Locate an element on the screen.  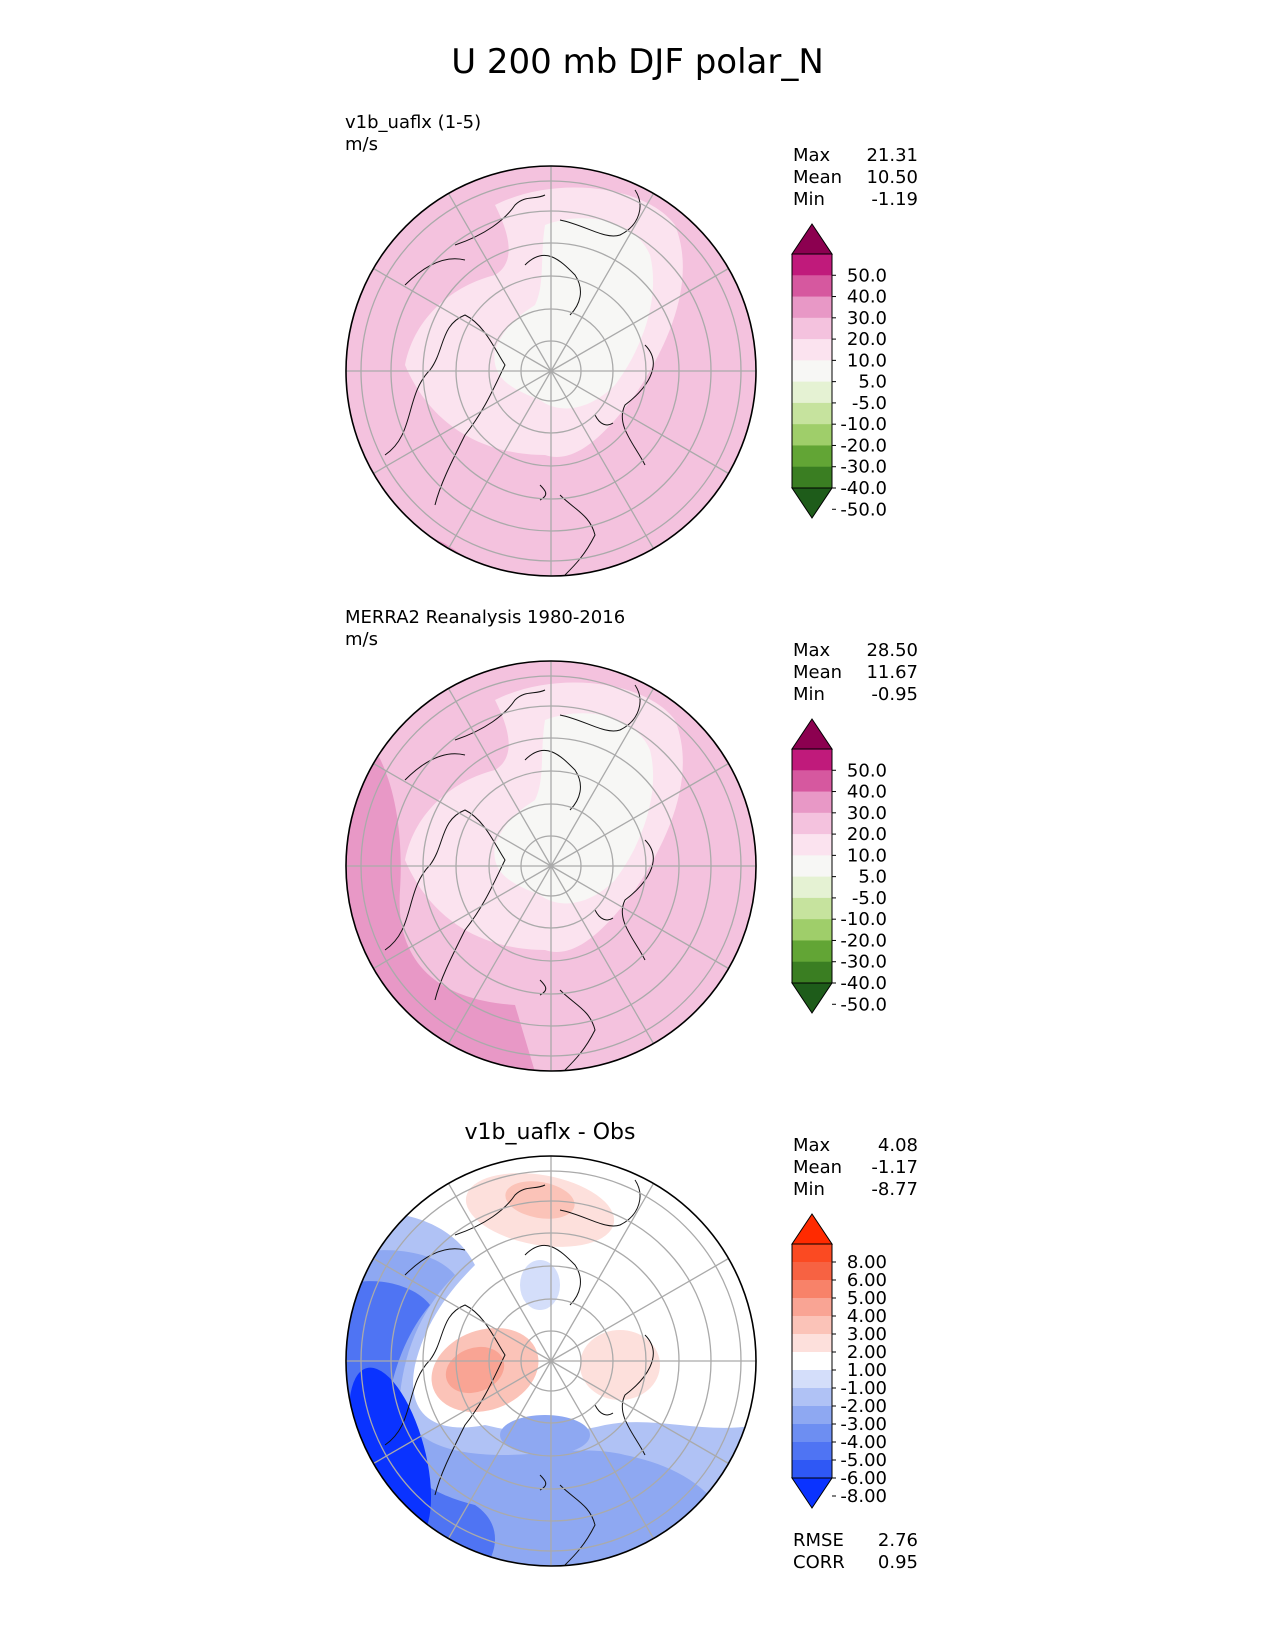
stat-value: 11.67 is located at coordinates (892, 672).